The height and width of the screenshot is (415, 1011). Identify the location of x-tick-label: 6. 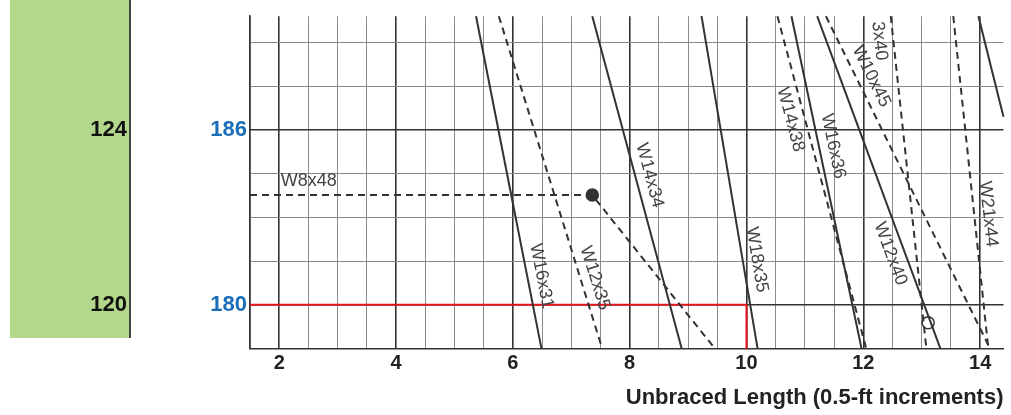
(513, 362).